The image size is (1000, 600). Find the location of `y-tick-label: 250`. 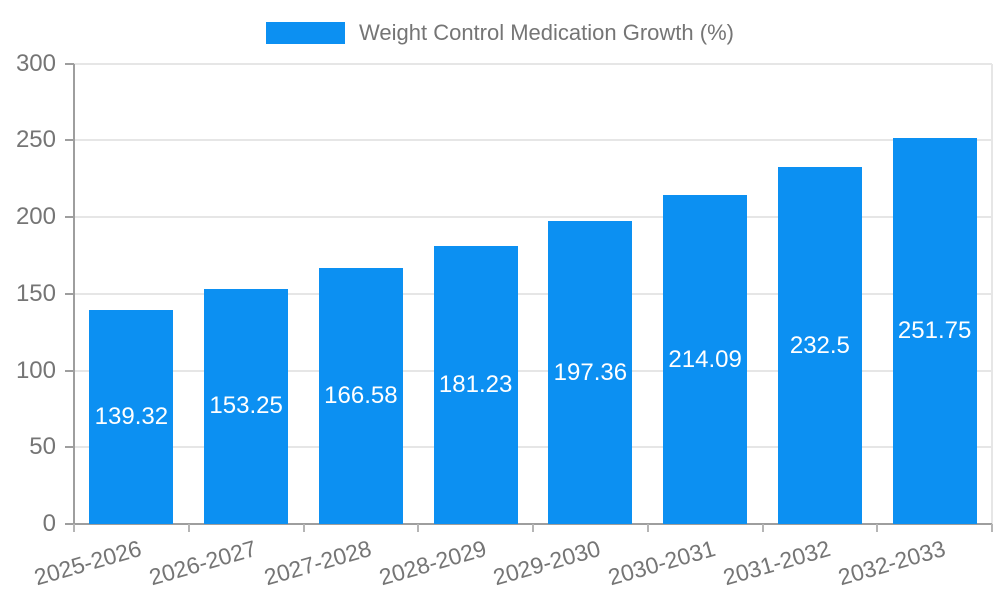

y-tick-label: 250 is located at coordinates (35, 140).